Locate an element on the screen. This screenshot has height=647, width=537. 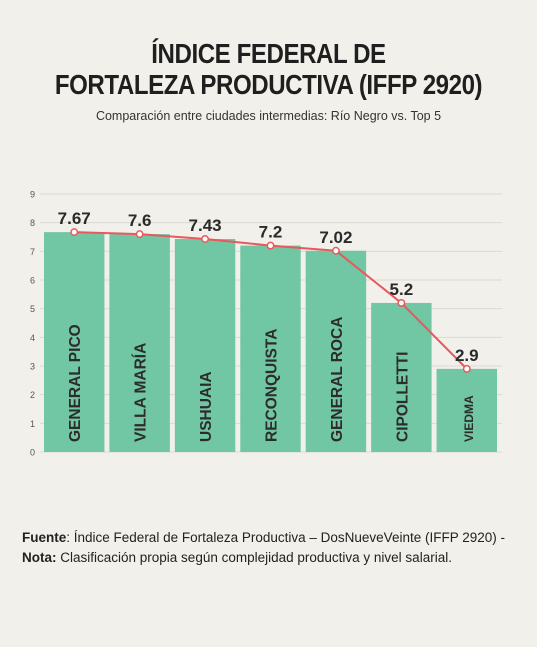
data-label: 7.67 is located at coordinates (74, 218).